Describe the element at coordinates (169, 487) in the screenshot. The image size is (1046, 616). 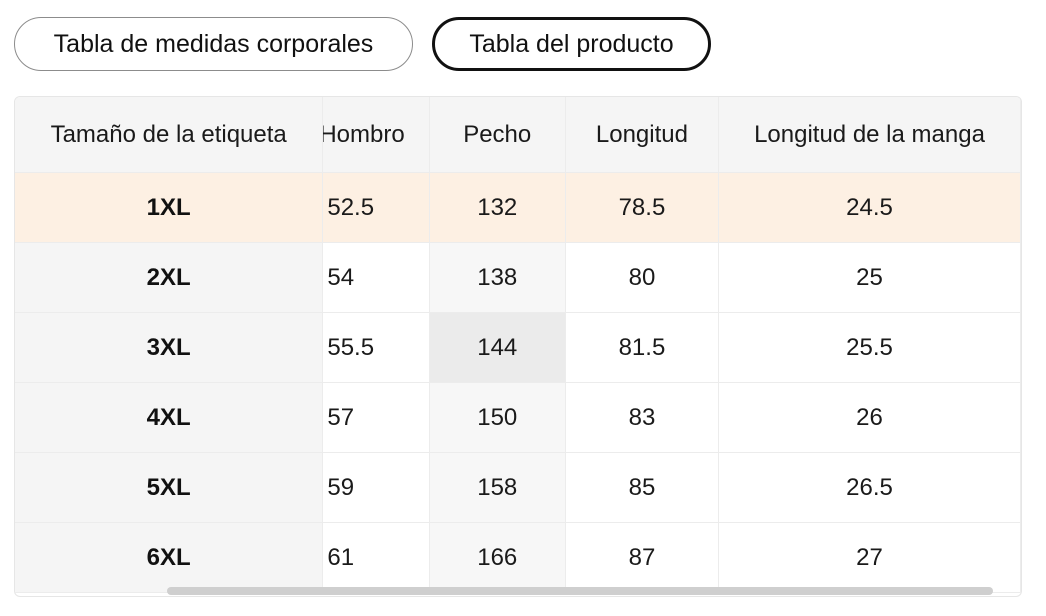
I see `cell-size: 5XL` at that location.